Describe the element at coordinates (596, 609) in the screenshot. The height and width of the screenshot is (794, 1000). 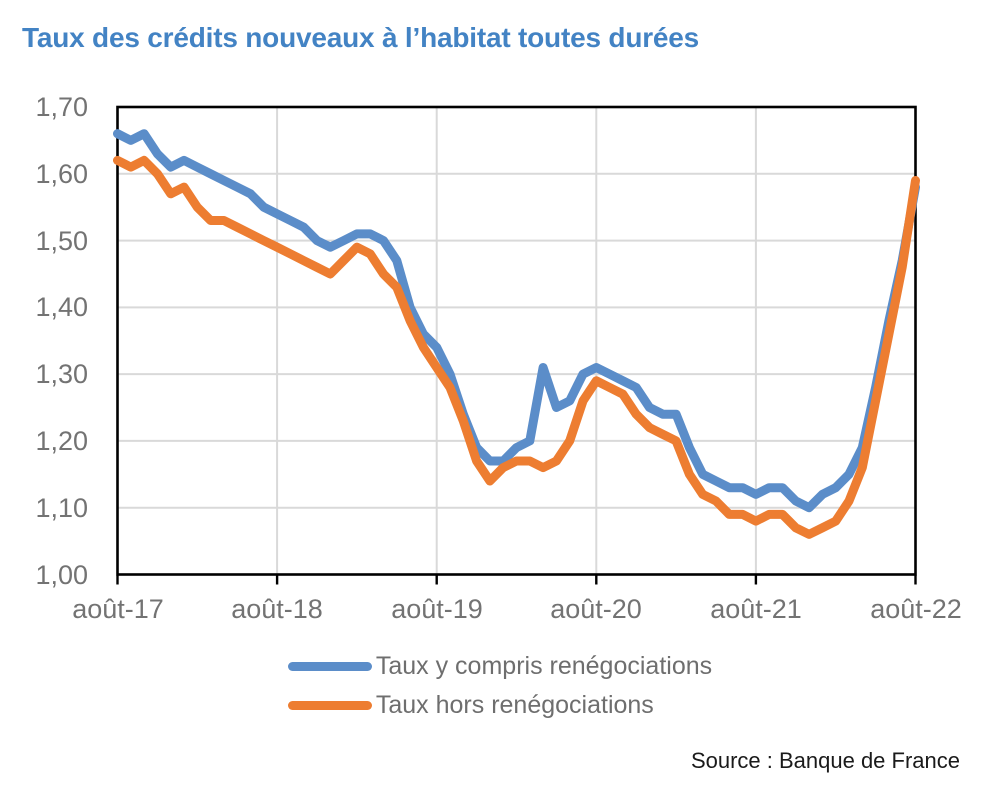
I see `x-tick-label: août-20` at that location.